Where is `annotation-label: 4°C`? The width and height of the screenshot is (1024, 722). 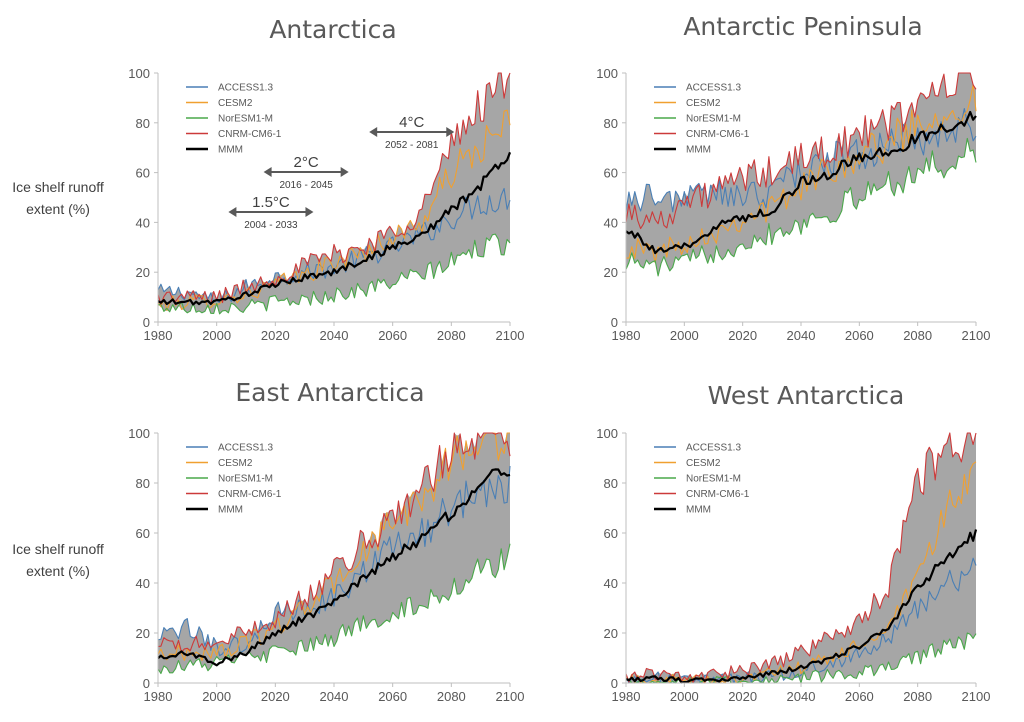 annotation-label: 4°C is located at coordinates (411, 122).